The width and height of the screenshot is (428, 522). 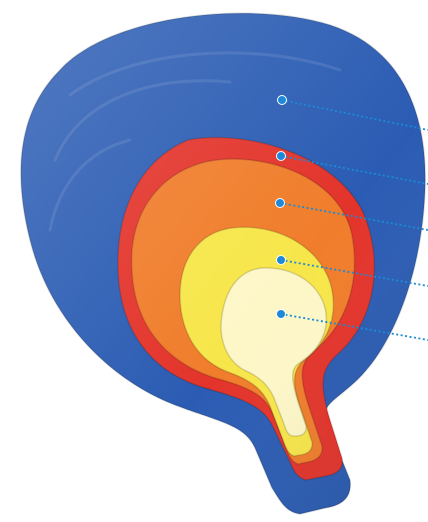 What do you see at coordinates (281, 314) in the screenshot?
I see `leader-dot-inner` at bounding box center [281, 314].